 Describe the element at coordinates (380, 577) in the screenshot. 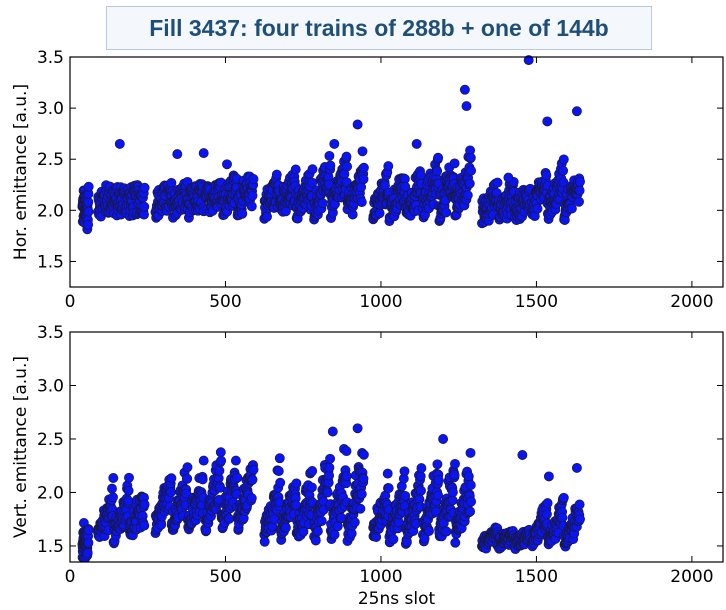

I see `x-tick-label: 1000` at that location.